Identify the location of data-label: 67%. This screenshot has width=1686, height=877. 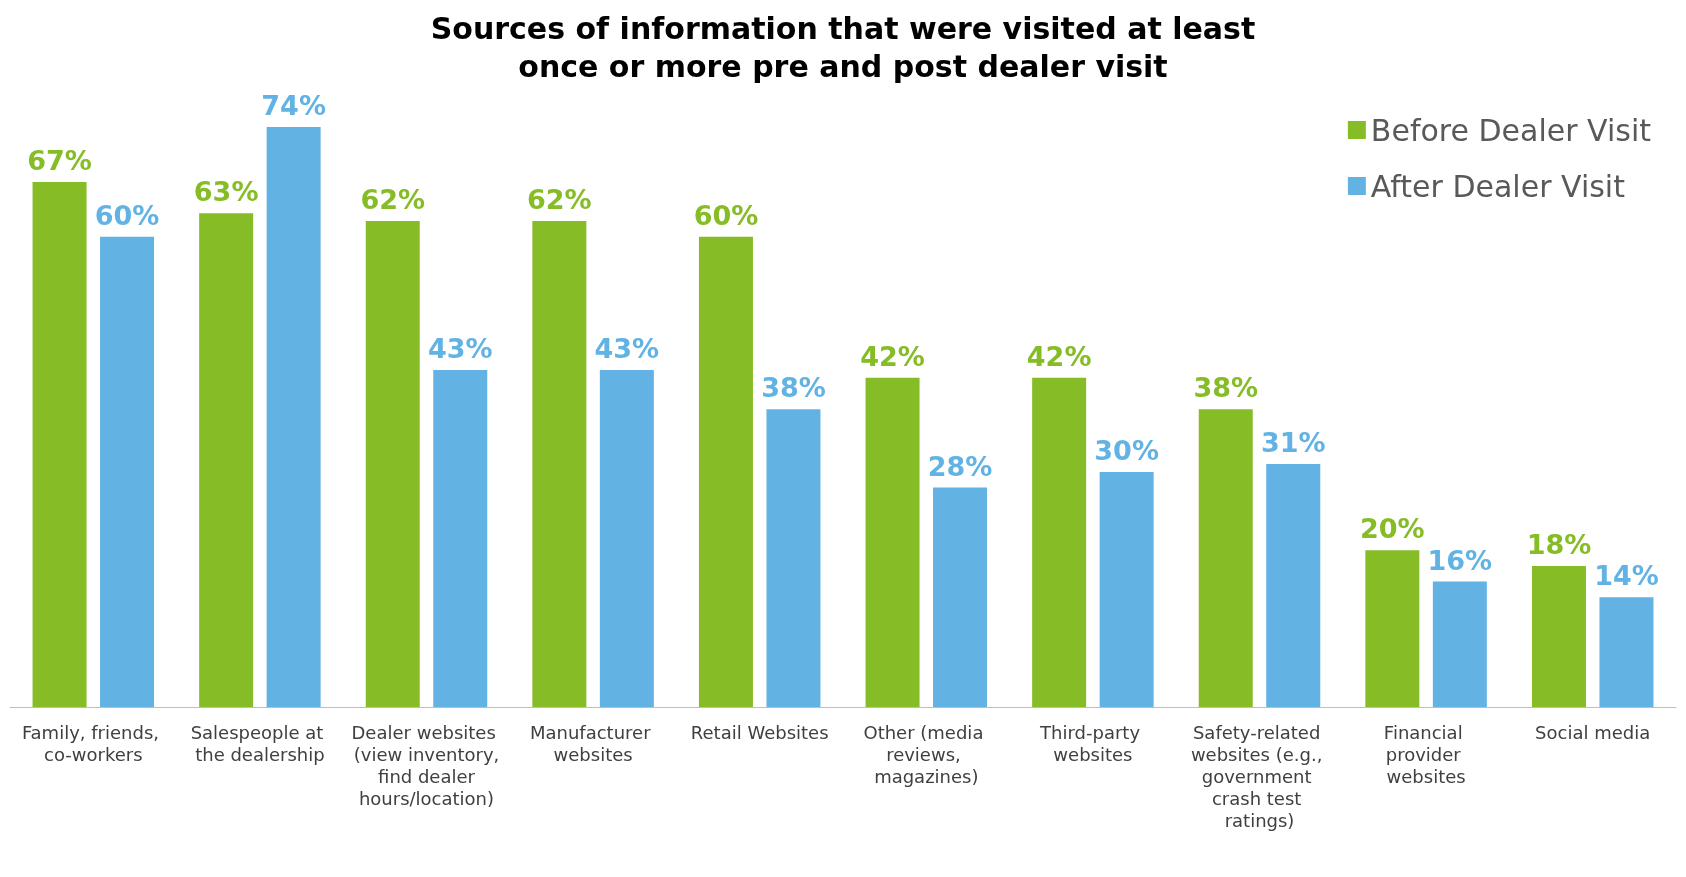
(59, 160).